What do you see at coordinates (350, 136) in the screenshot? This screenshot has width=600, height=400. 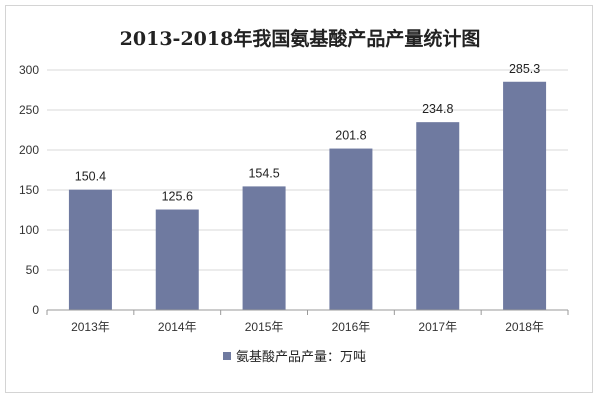 I see `data-label: 201.8` at bounding box center [350, 136].